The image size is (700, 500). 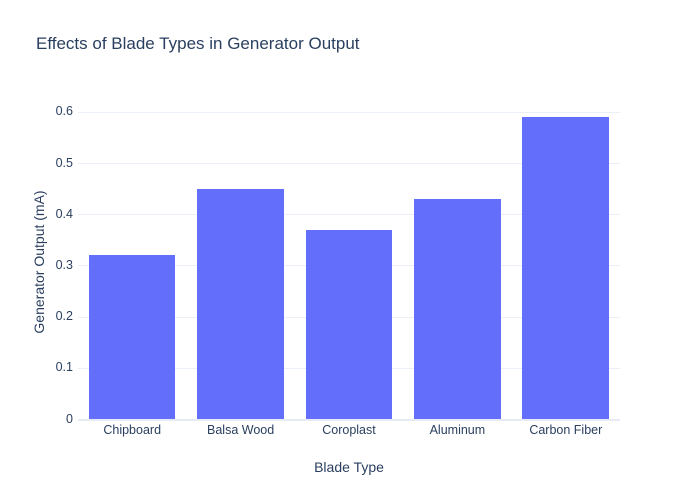 What do you see at coordinates (64, 213) in the screenshot?
I see `y-tick-label: 0.4` at bounding box center [64, 213].